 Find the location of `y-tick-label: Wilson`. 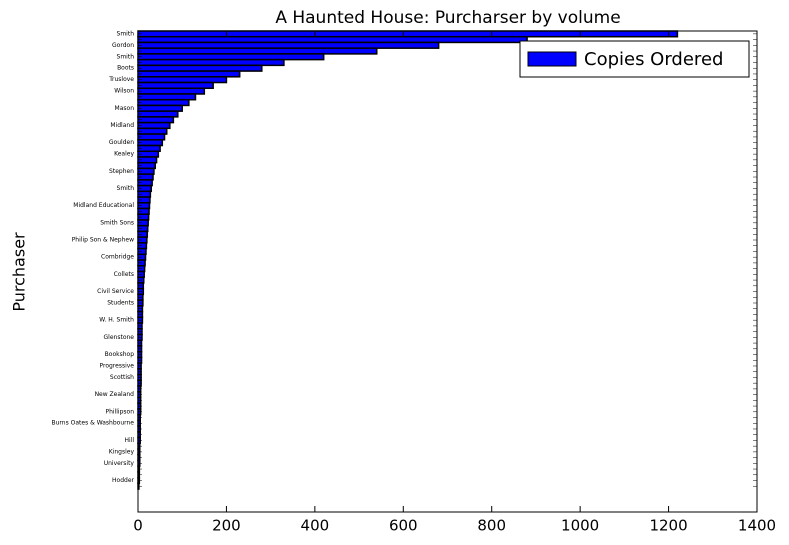

y-tick-label: Wilson is located at coordinates (124, 91).